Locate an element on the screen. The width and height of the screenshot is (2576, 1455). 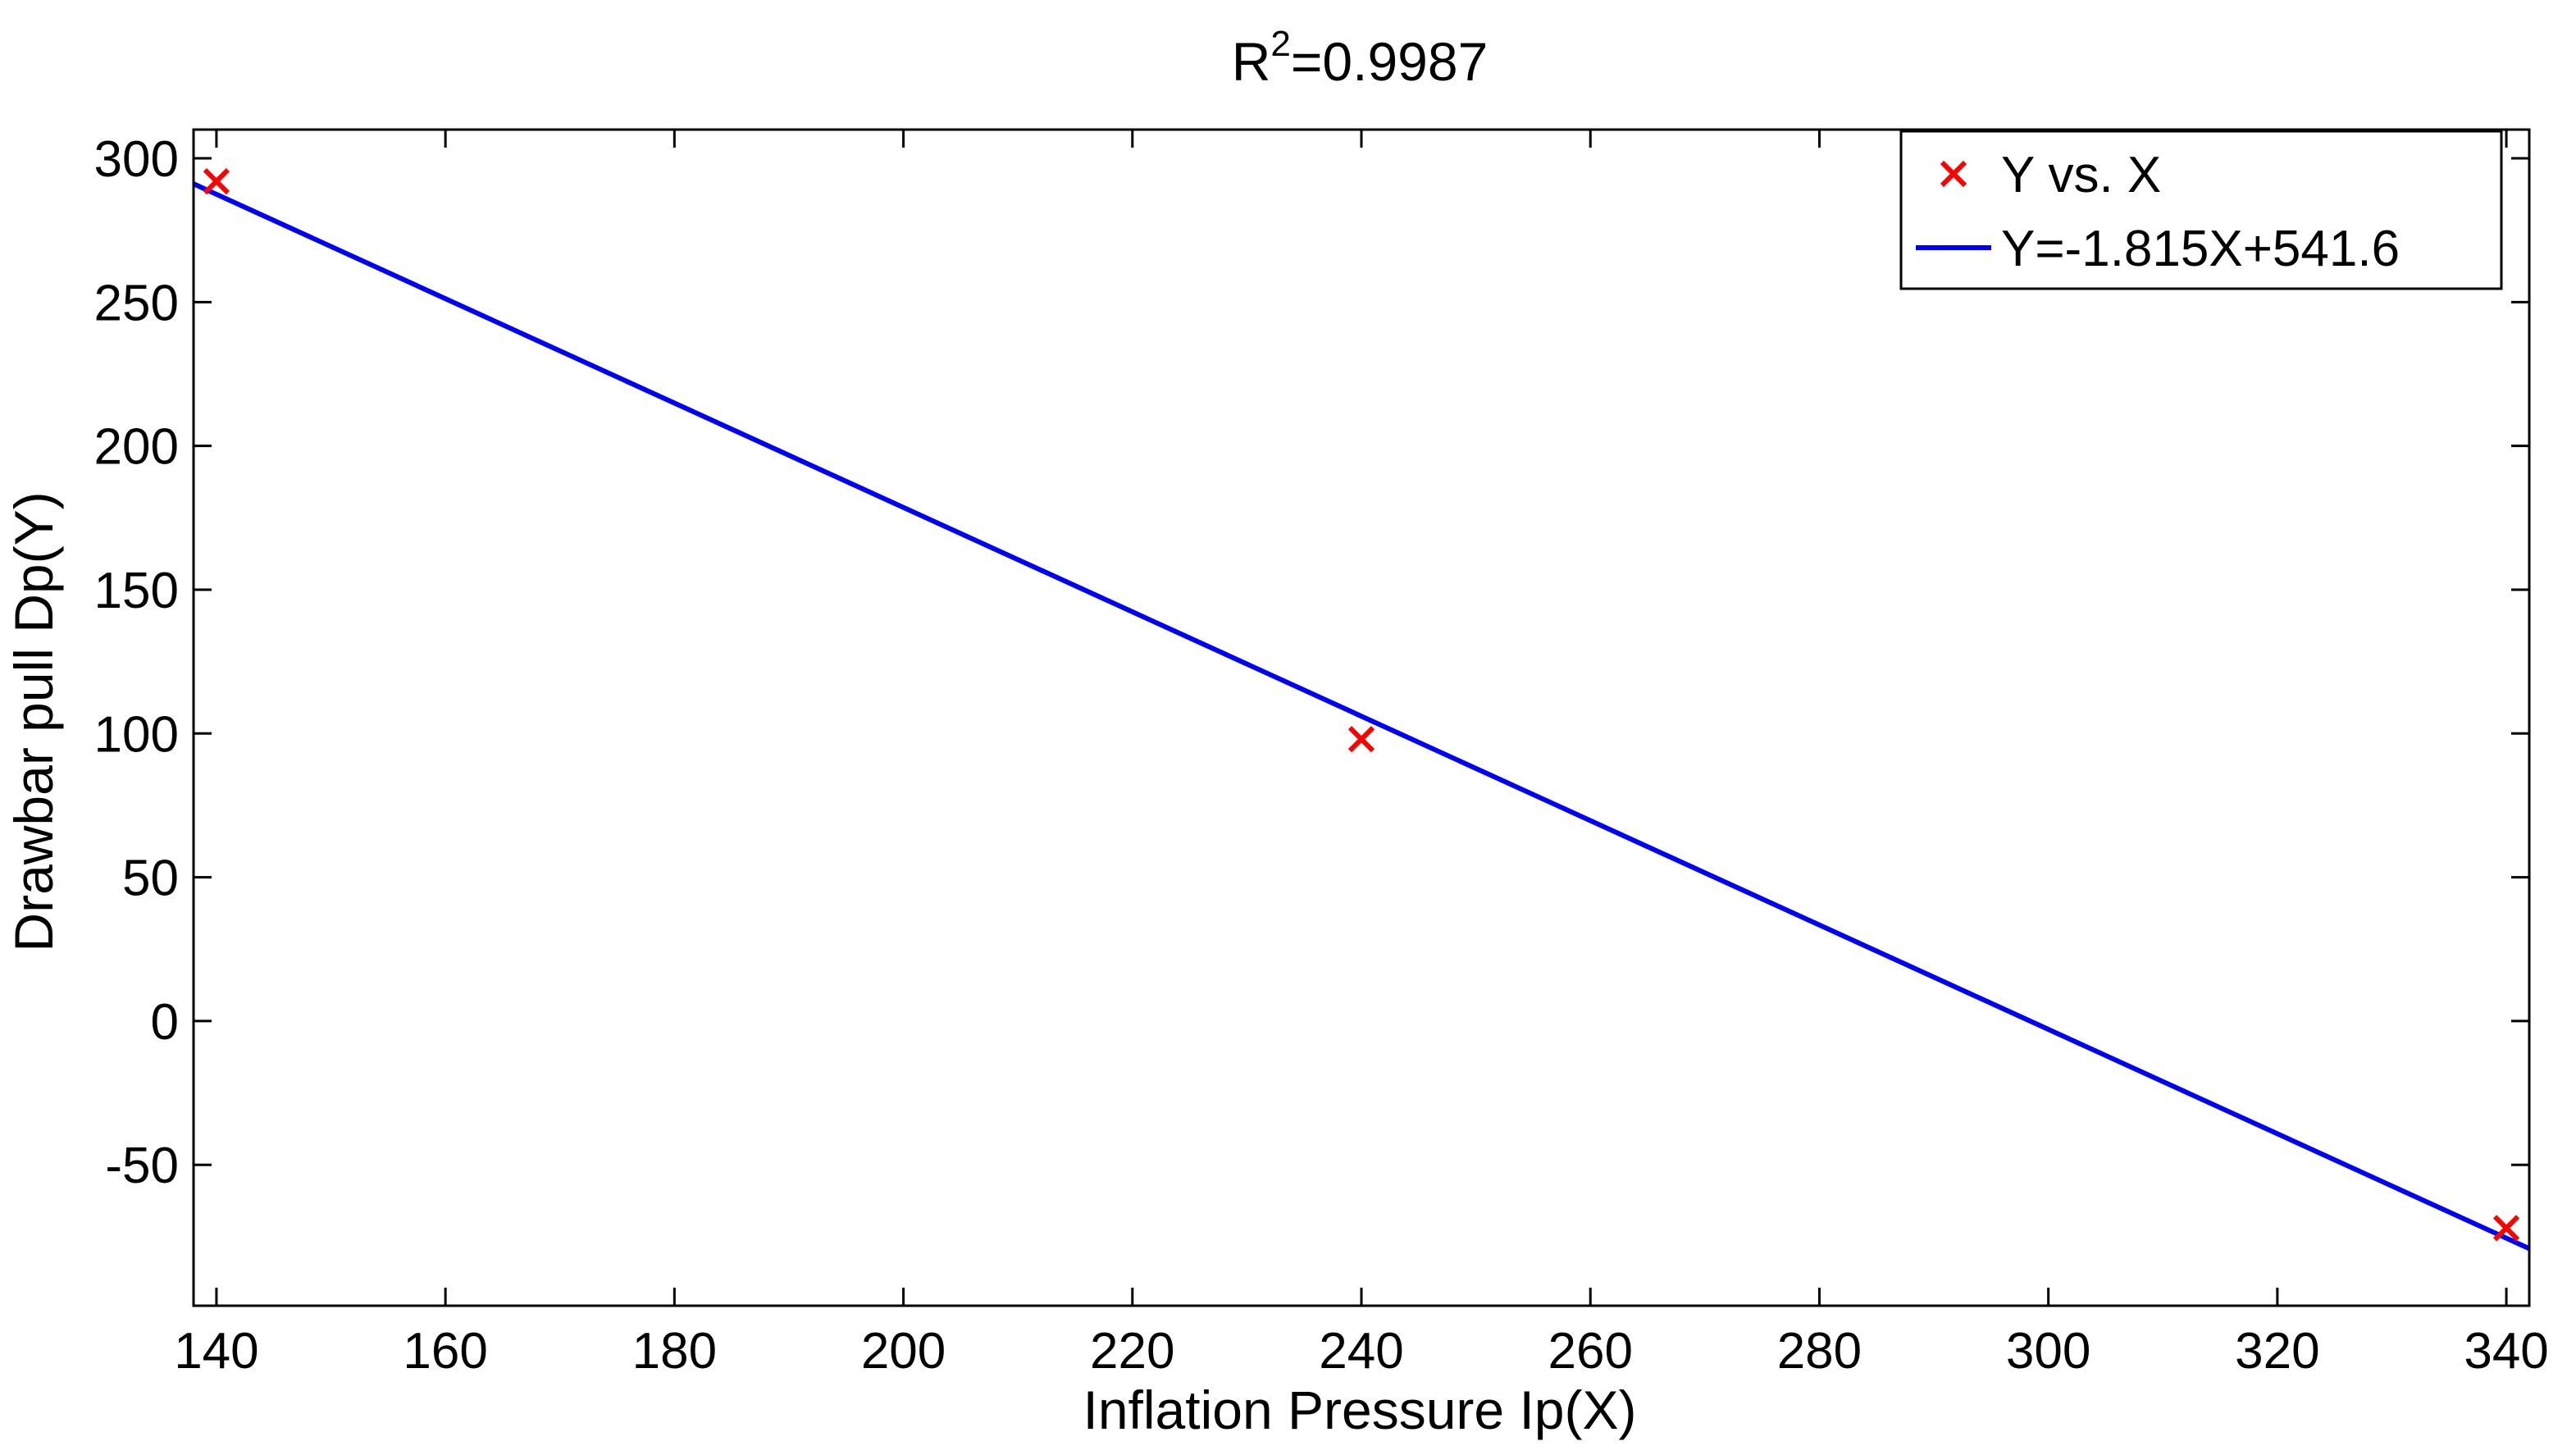
y-tick-label: 50 is located at coordinates (150, 879).